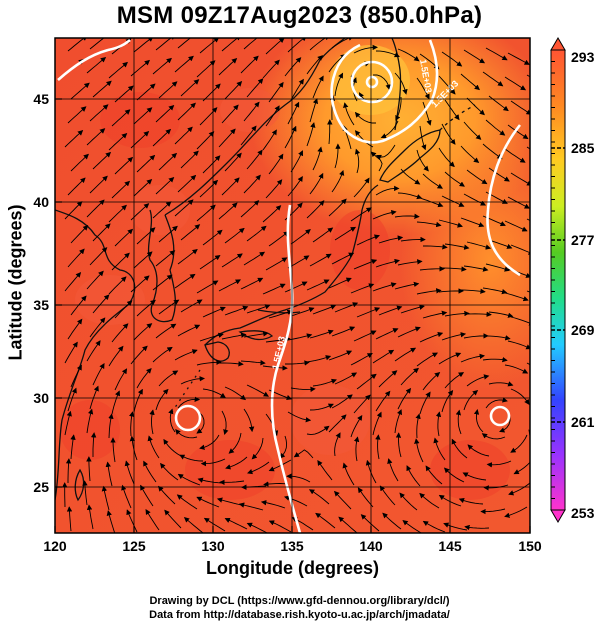  Describe the element at coordinates (55, 546) in the screenshot. I see `x-tick-label: 120` at that location.